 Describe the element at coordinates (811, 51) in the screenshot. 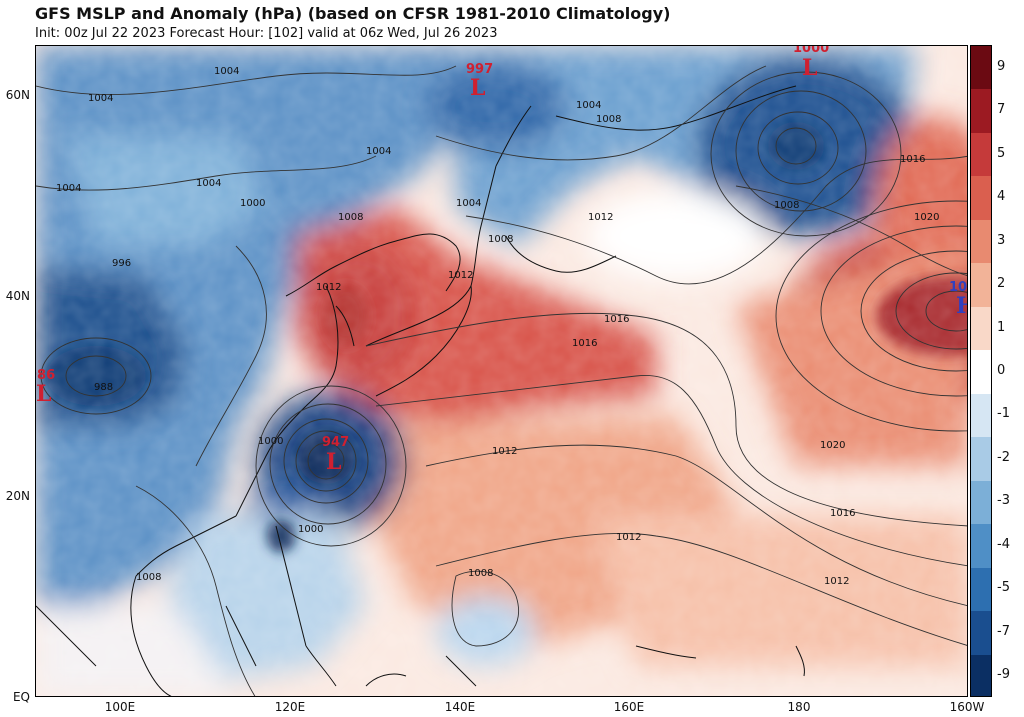

I see `low-value: 1000` at that location.